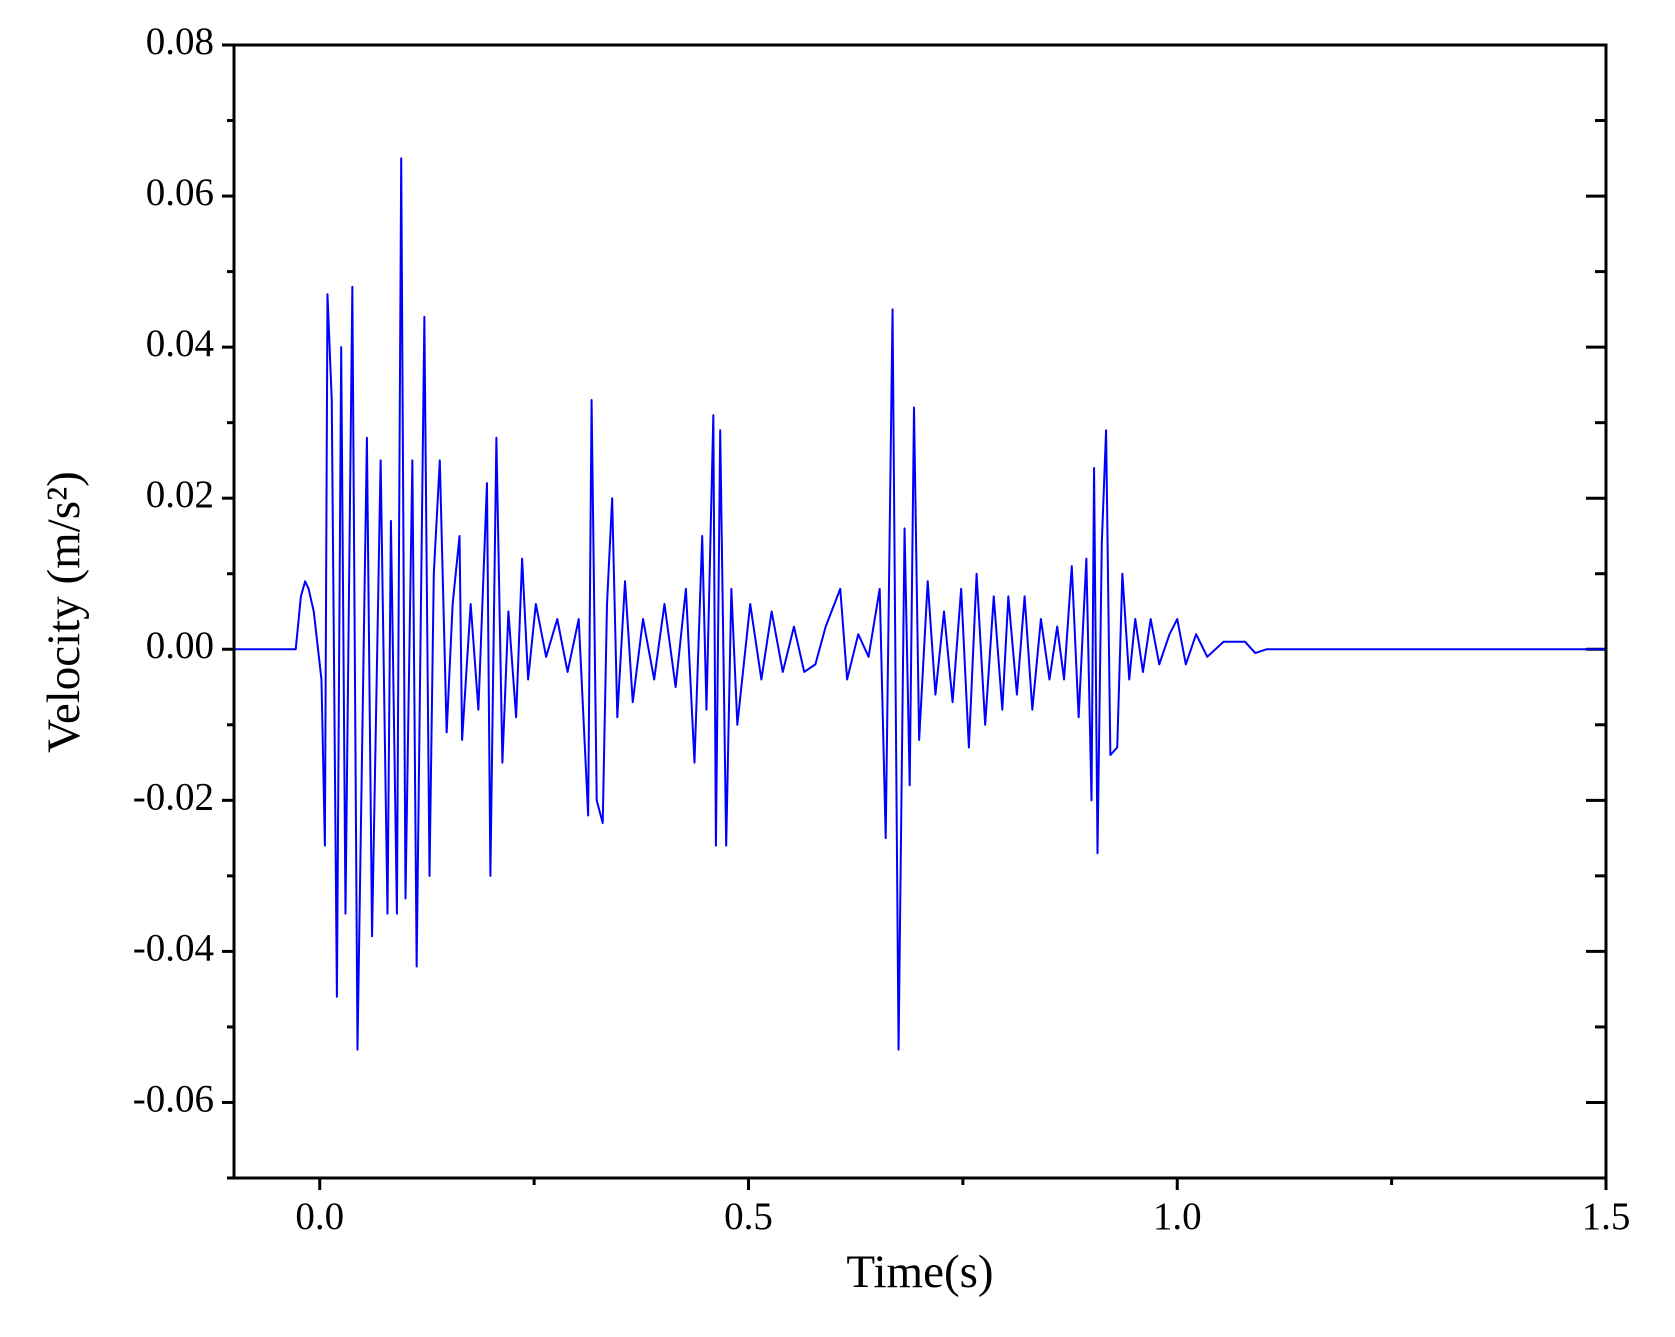  Describe the element at coordinates (919, 1272) in the screenshot. I see `x-axis-label: Time(s)` at that location.